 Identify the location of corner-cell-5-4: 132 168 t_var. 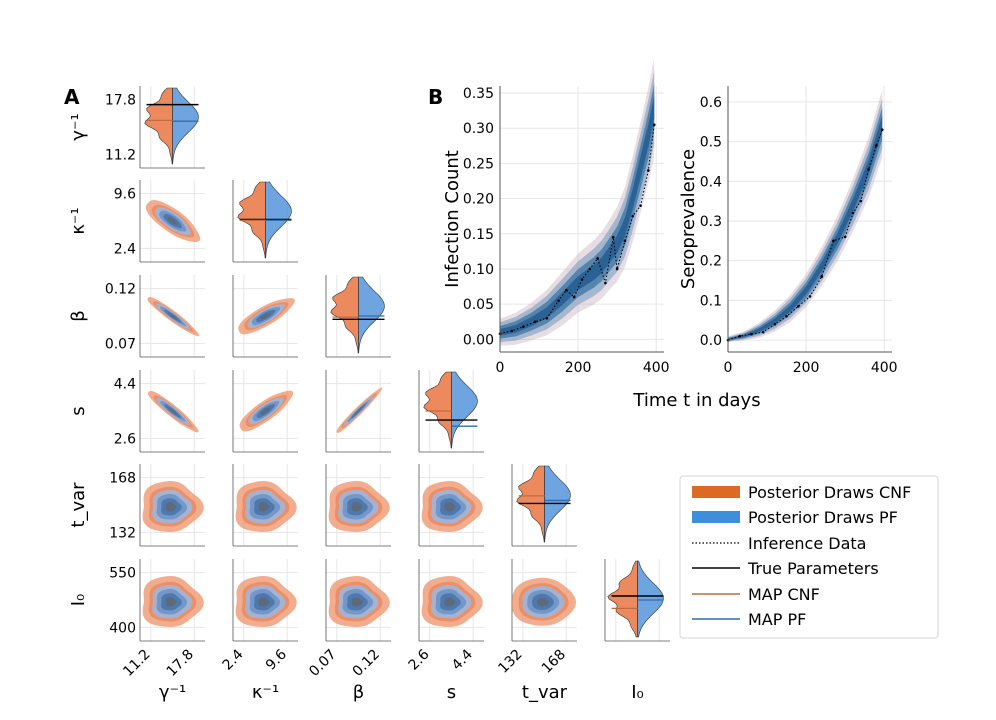
(536, 631).